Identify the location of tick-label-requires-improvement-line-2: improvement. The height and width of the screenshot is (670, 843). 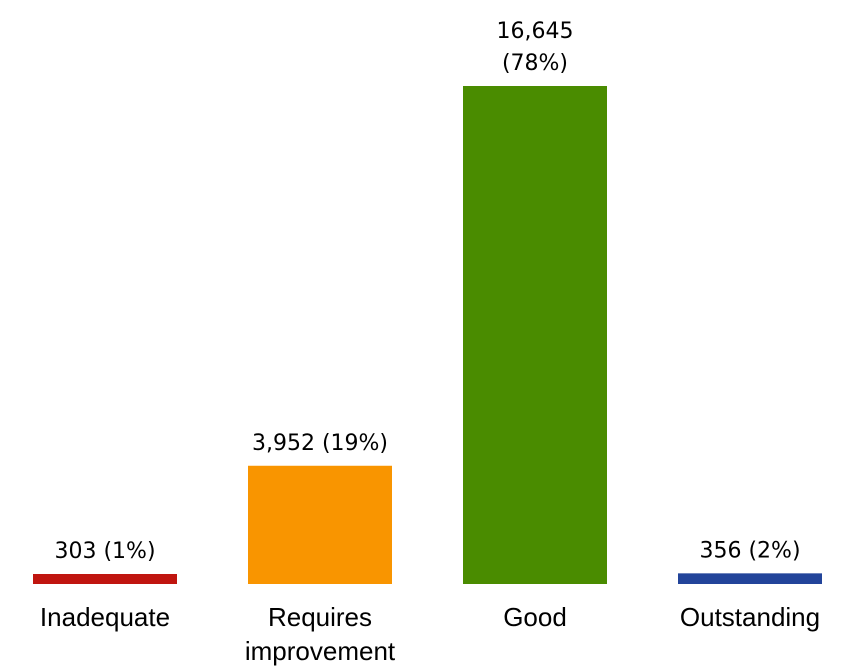
(320, 651).